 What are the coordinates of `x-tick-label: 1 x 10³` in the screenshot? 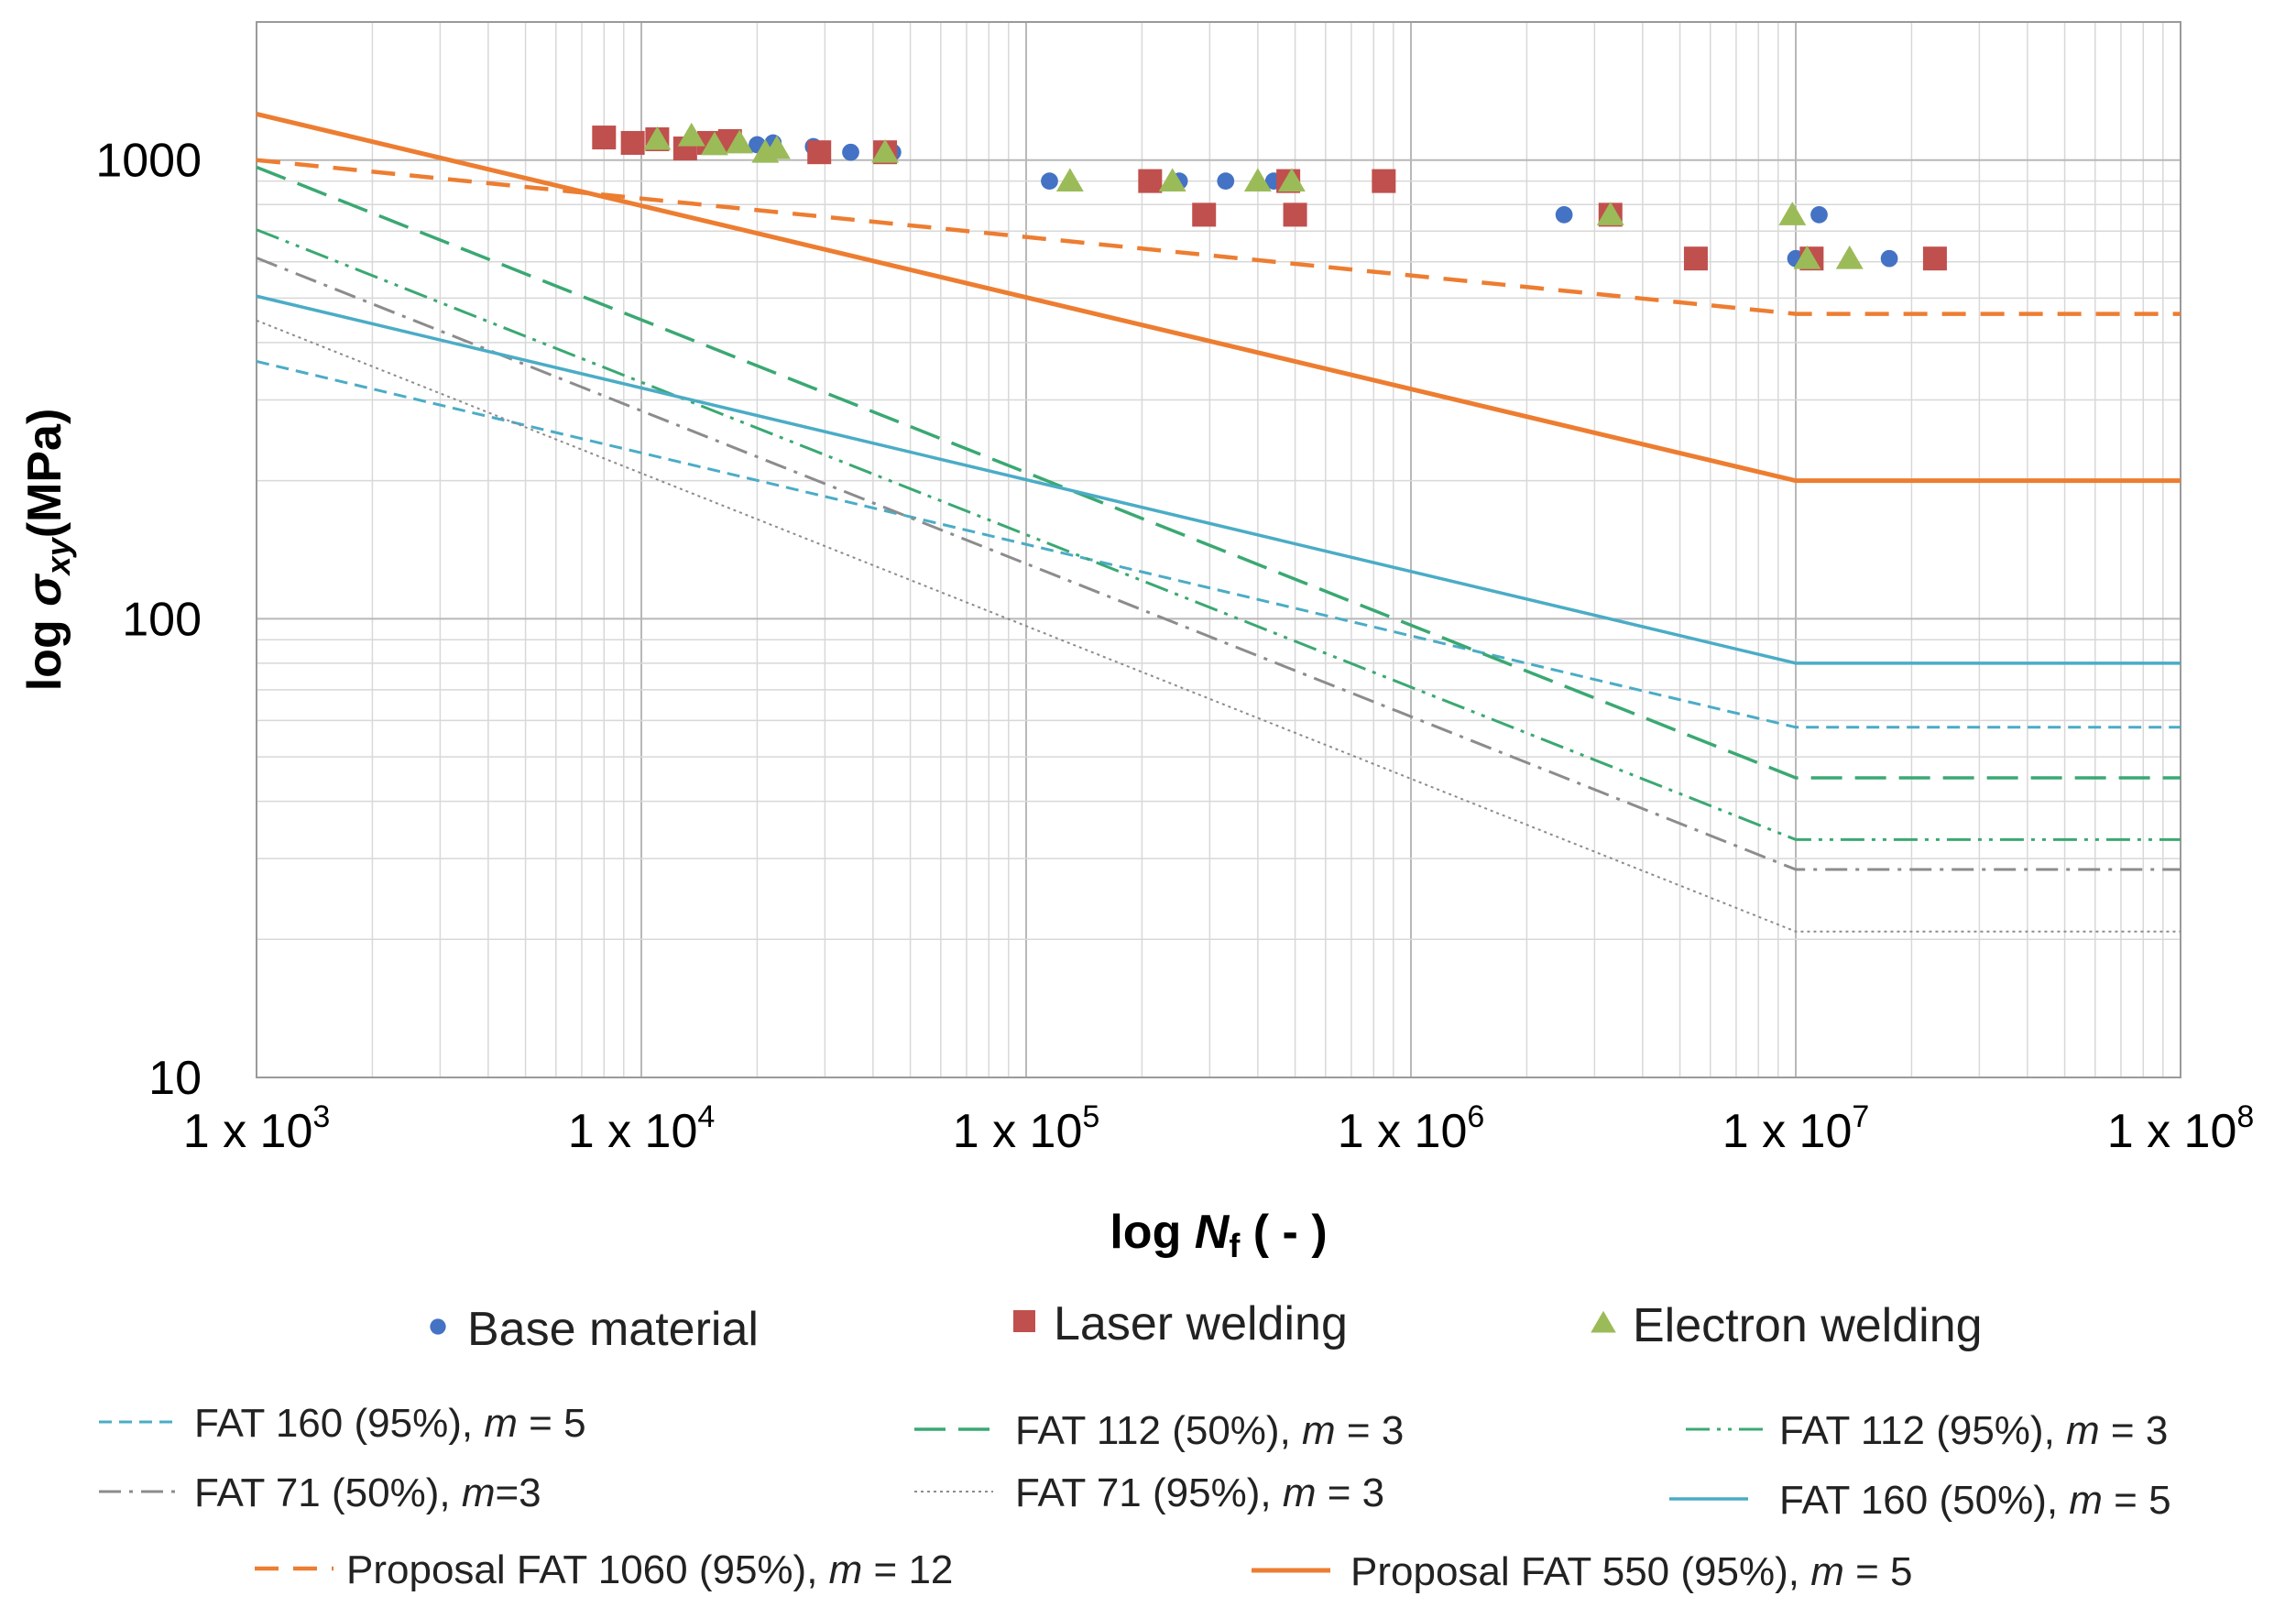 It's located at (257, 1128).